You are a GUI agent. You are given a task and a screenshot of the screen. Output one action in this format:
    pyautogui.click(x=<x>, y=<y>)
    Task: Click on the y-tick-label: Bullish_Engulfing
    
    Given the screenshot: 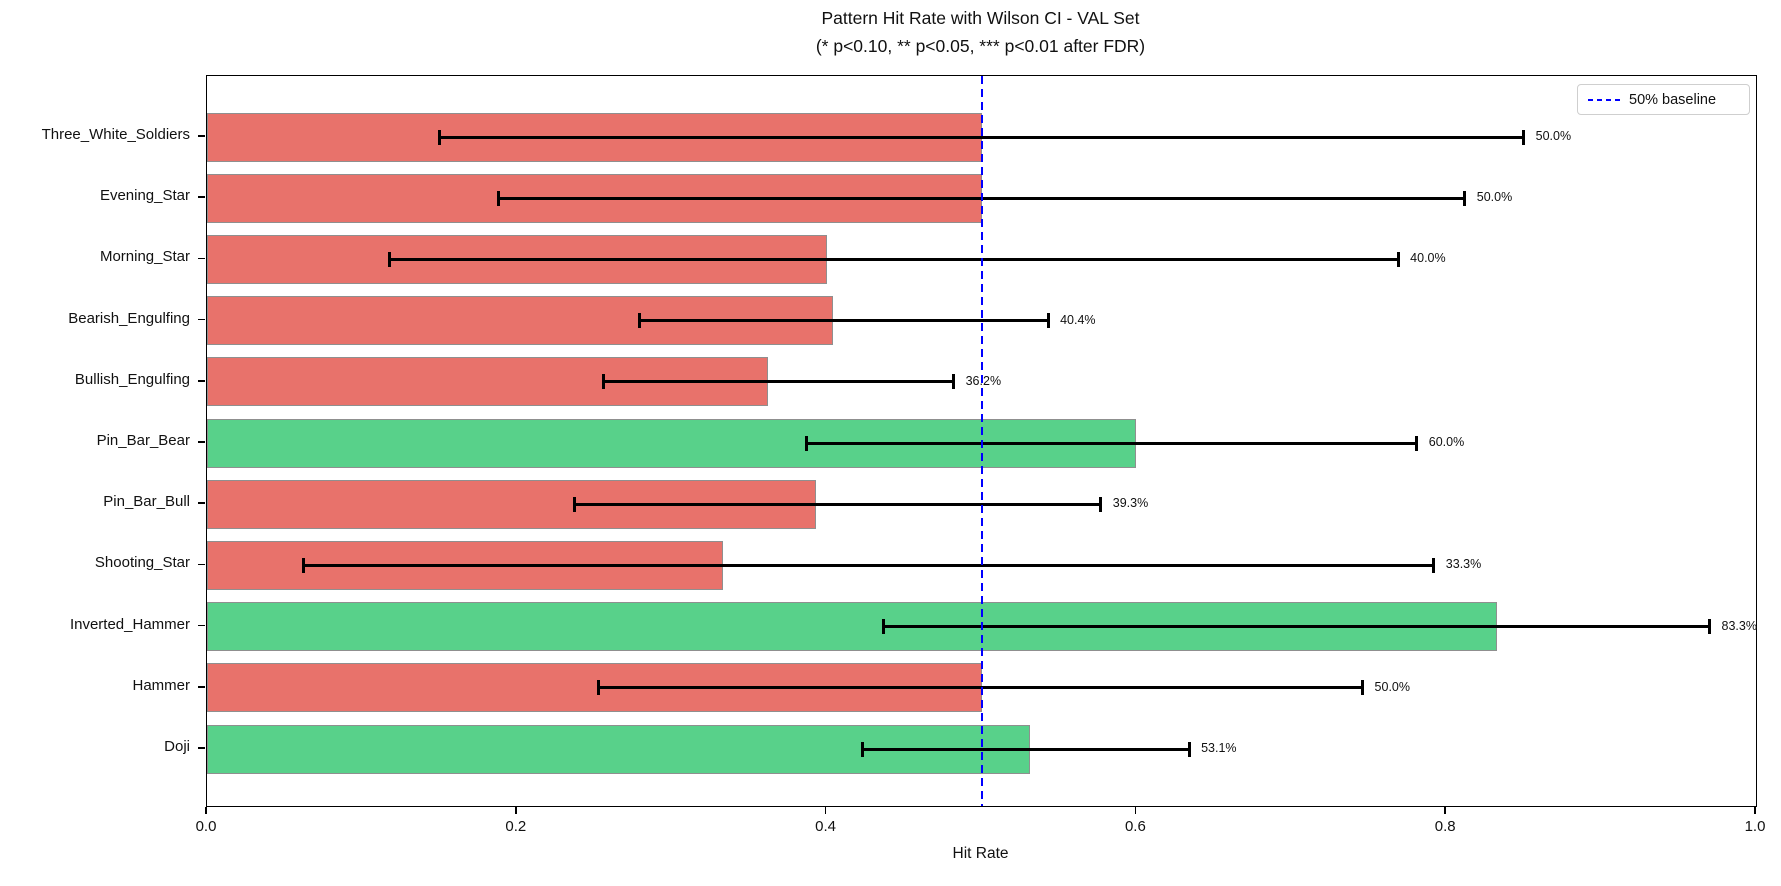 What is the action you would take?
    pyautogui.click(x=132, y=379)
    